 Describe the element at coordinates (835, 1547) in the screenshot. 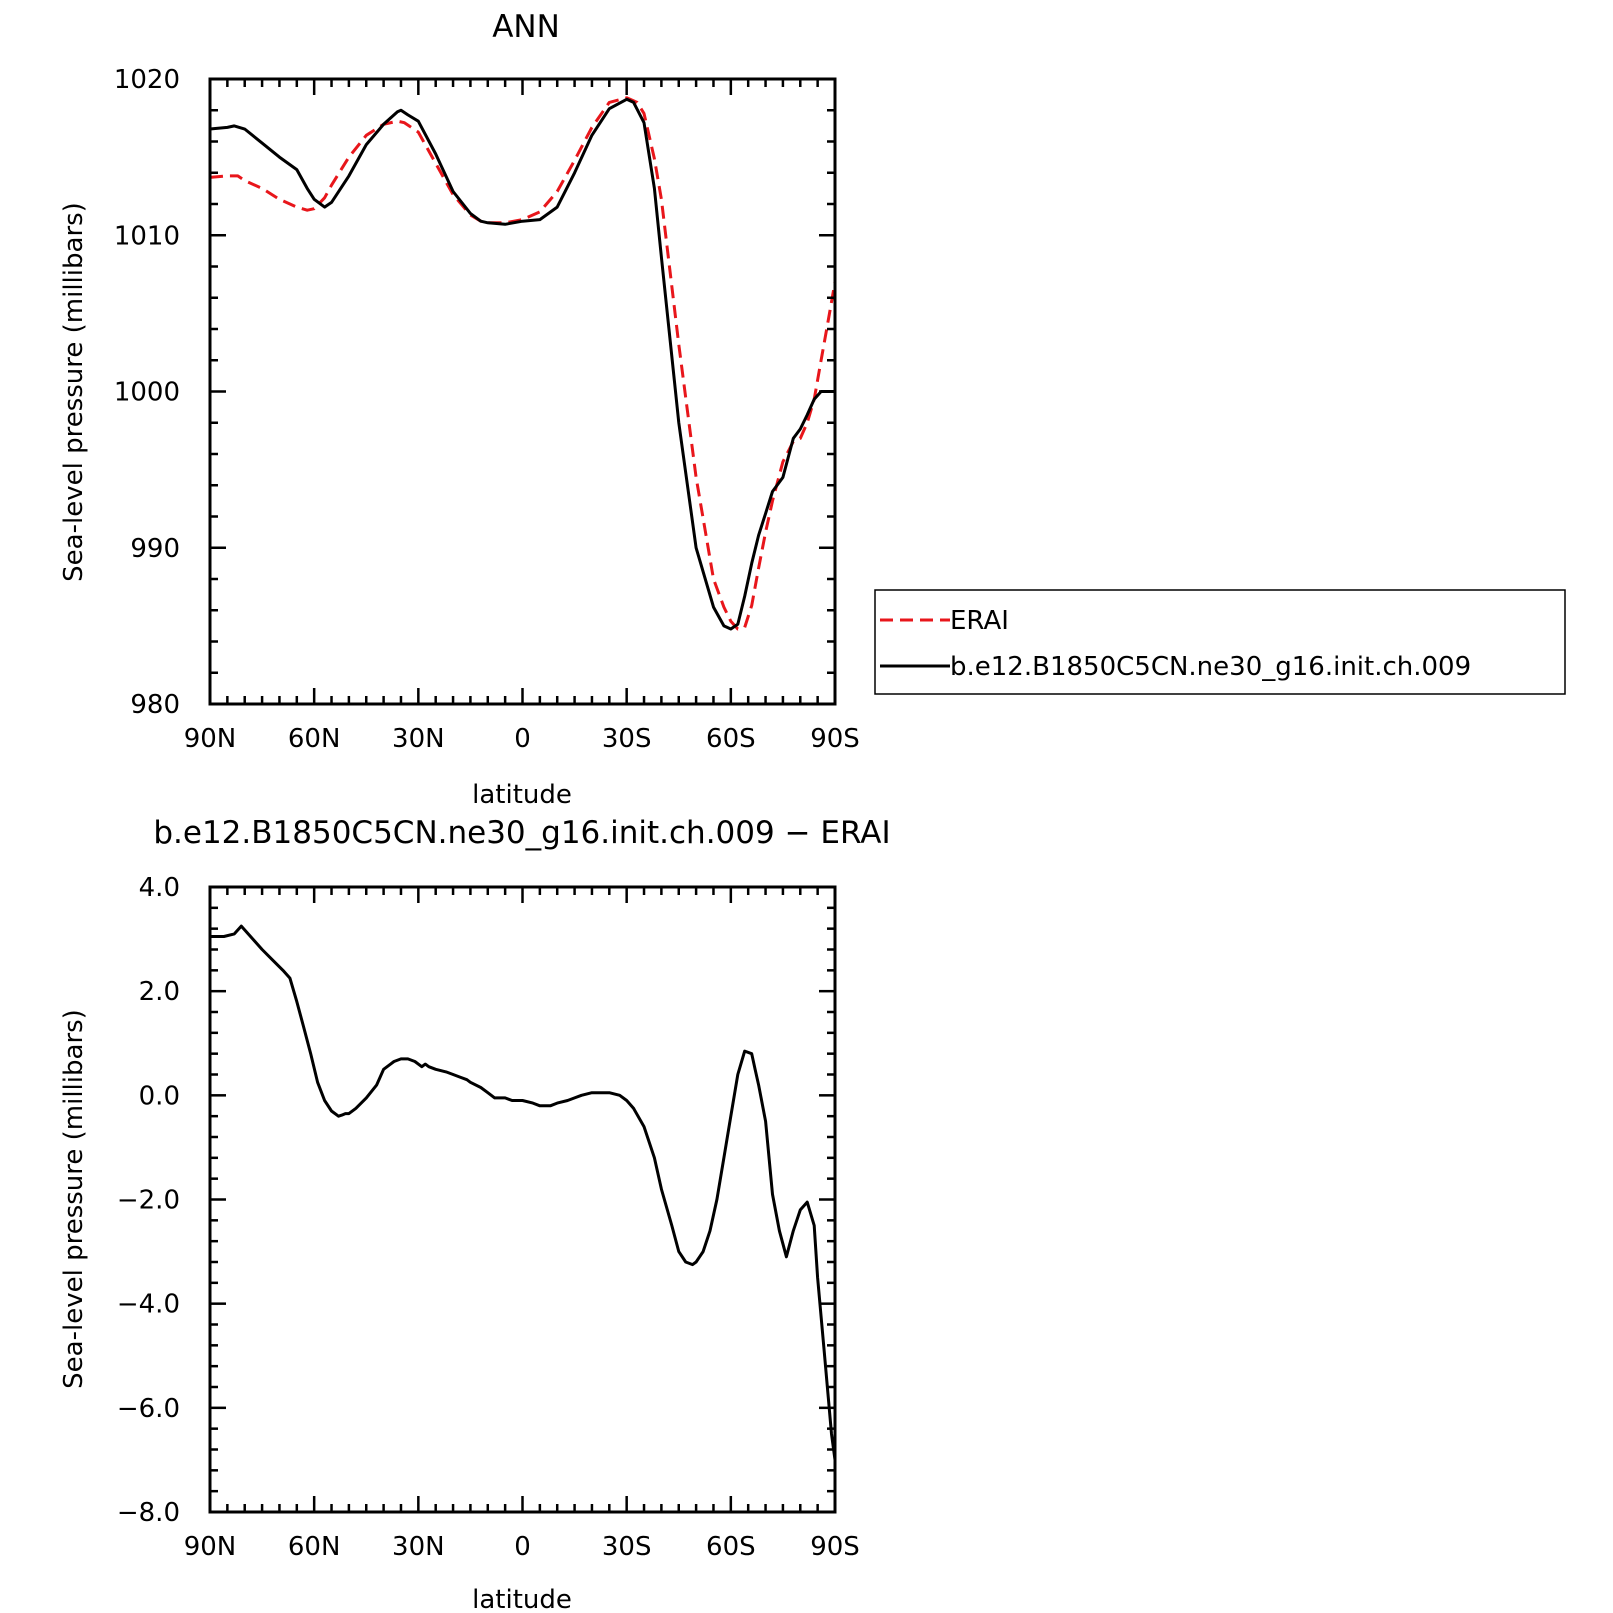

I see `bottom-x-tick-label: 90S` at that location.